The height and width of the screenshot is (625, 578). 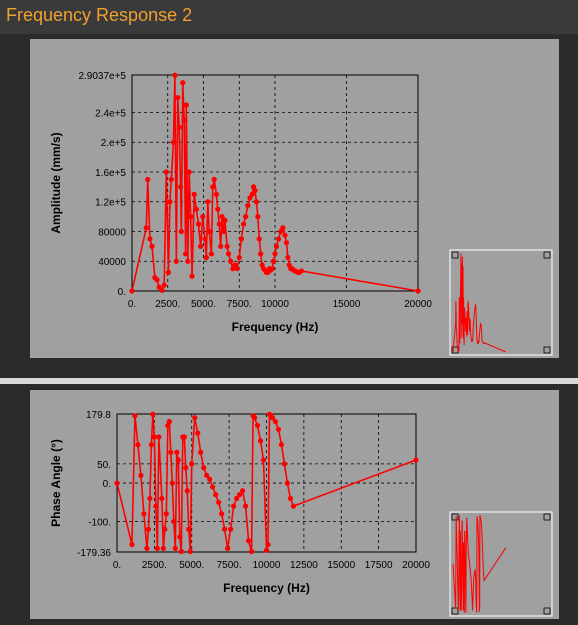 What do you see at coordinates (304, 565) in the screenshot?
I see `x-tick-label: 12500` at bounding box center [304, 565].